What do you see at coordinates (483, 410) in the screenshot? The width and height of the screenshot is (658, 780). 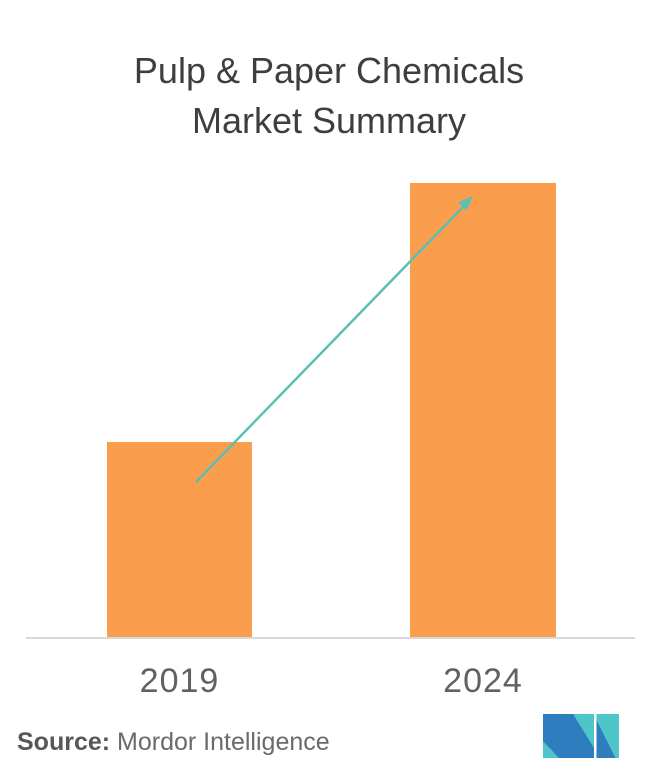 I see `bar-2024` at bounding box center [483, 410].